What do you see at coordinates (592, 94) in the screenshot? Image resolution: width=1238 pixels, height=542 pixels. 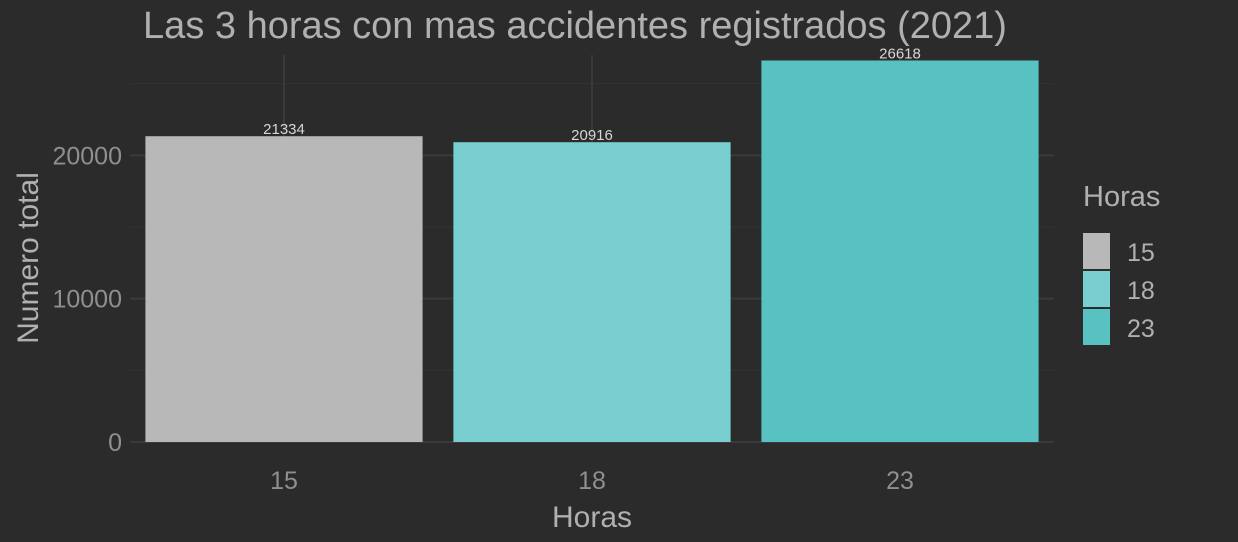 I see `bar-data-labels: 21334 20916 26618` at bounding box center [592, 94].